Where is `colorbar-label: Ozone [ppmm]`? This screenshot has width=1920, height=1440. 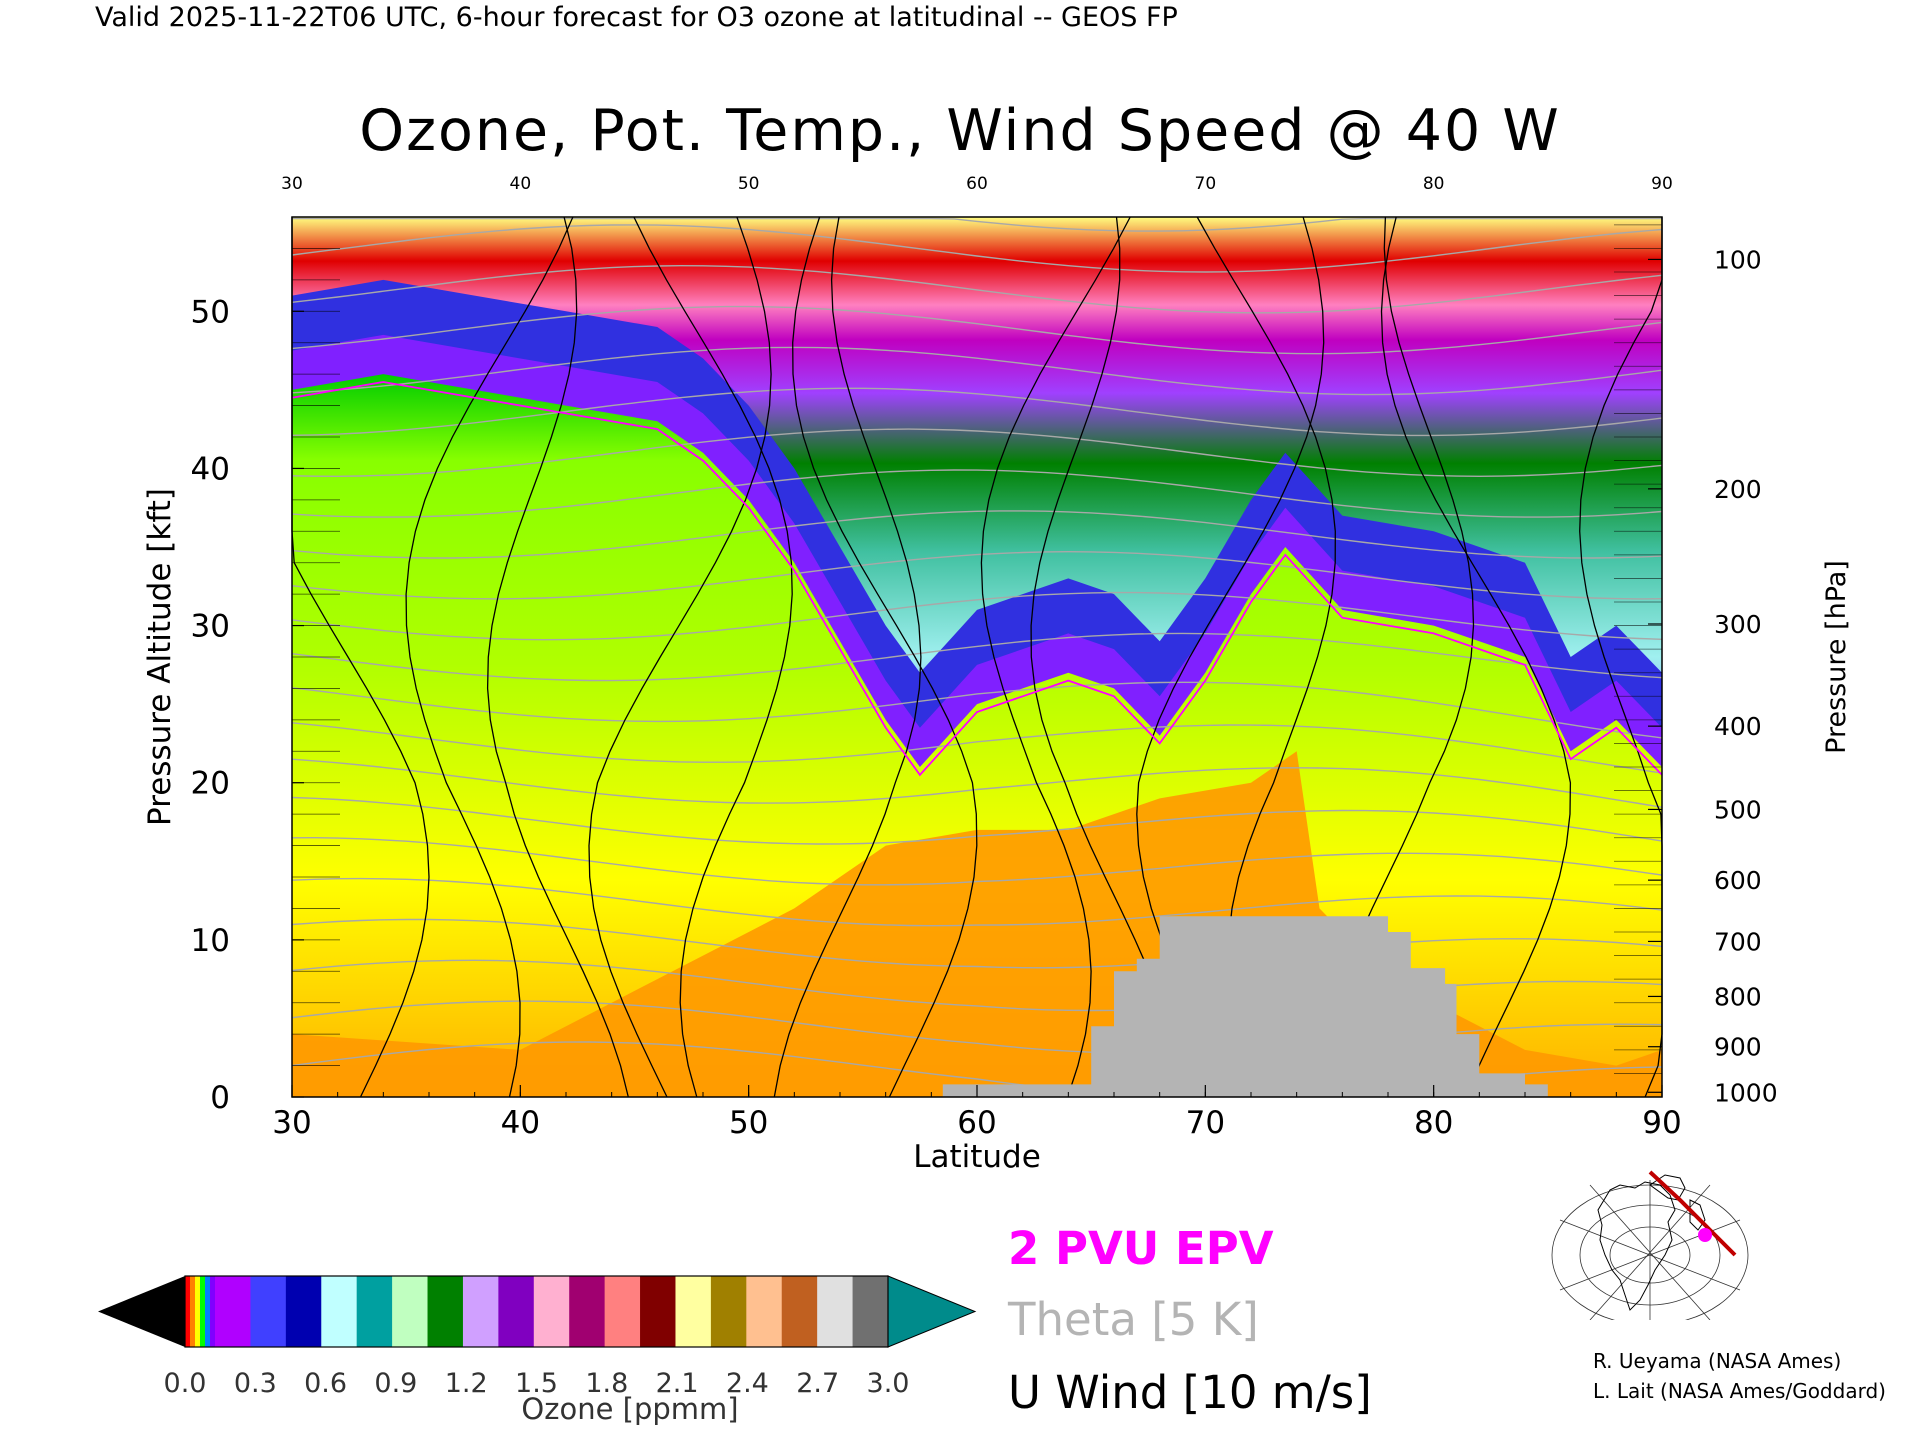
colorbar-label: Ozone [ppmm] is located at coordinates (630, 1409).